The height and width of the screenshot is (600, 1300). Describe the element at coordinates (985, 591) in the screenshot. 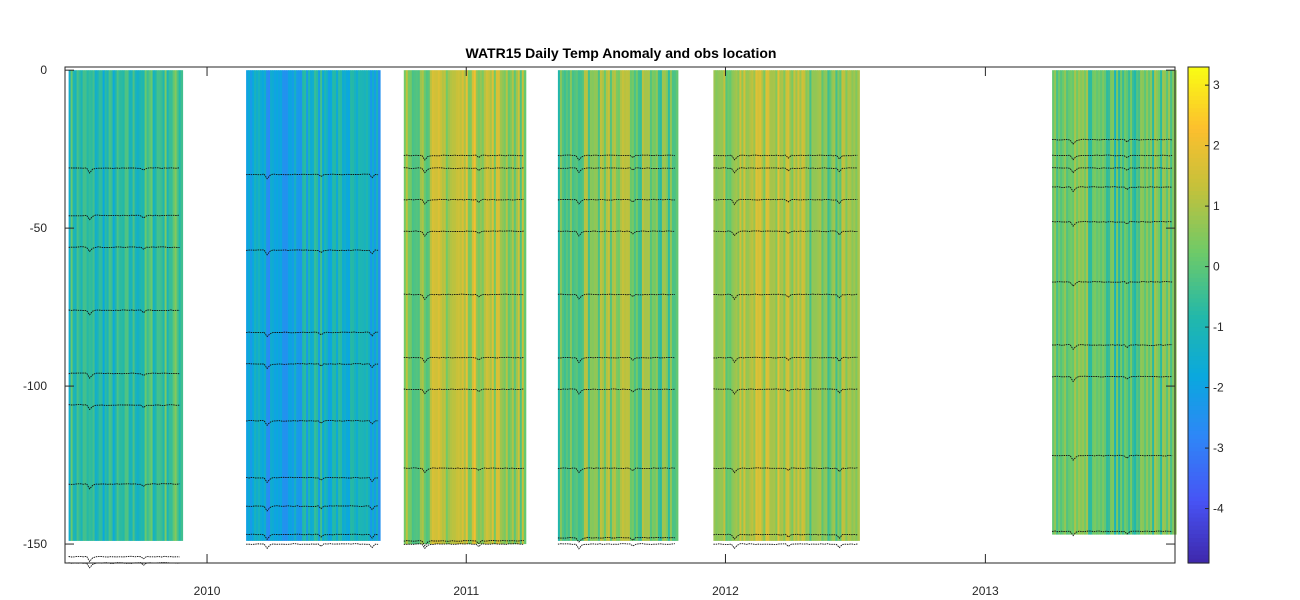

I see `x-tick-label: 2013` at that location.